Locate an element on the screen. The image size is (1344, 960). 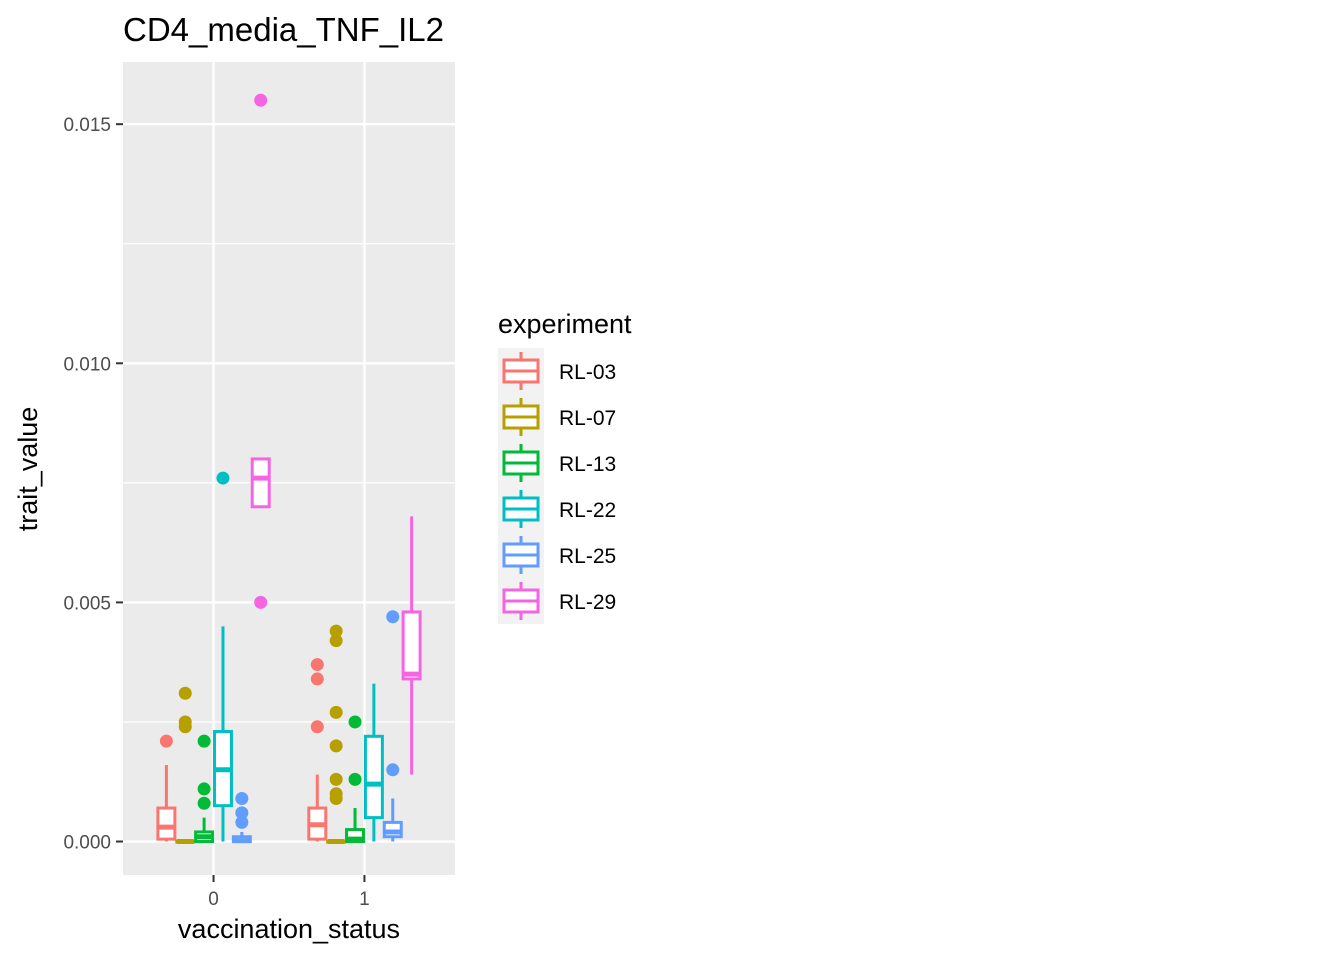
y-axis: 0.000 0.005 0.010 0.015 is located at coordinates (93, 484).